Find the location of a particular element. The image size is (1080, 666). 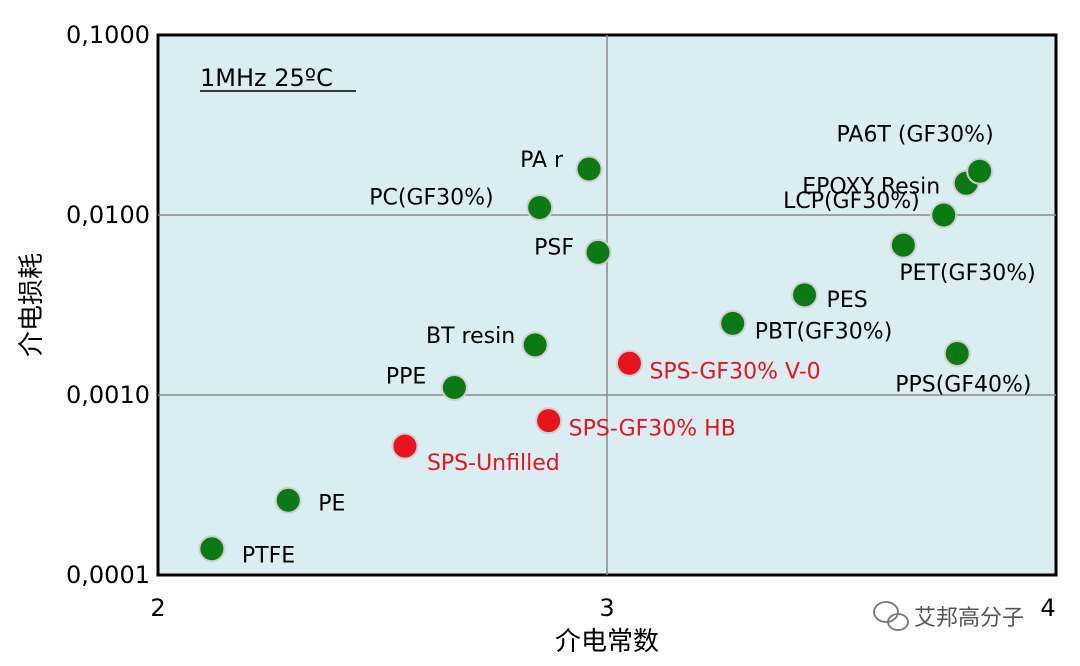

data-point-label: PE is located at coordinates (331, 503).